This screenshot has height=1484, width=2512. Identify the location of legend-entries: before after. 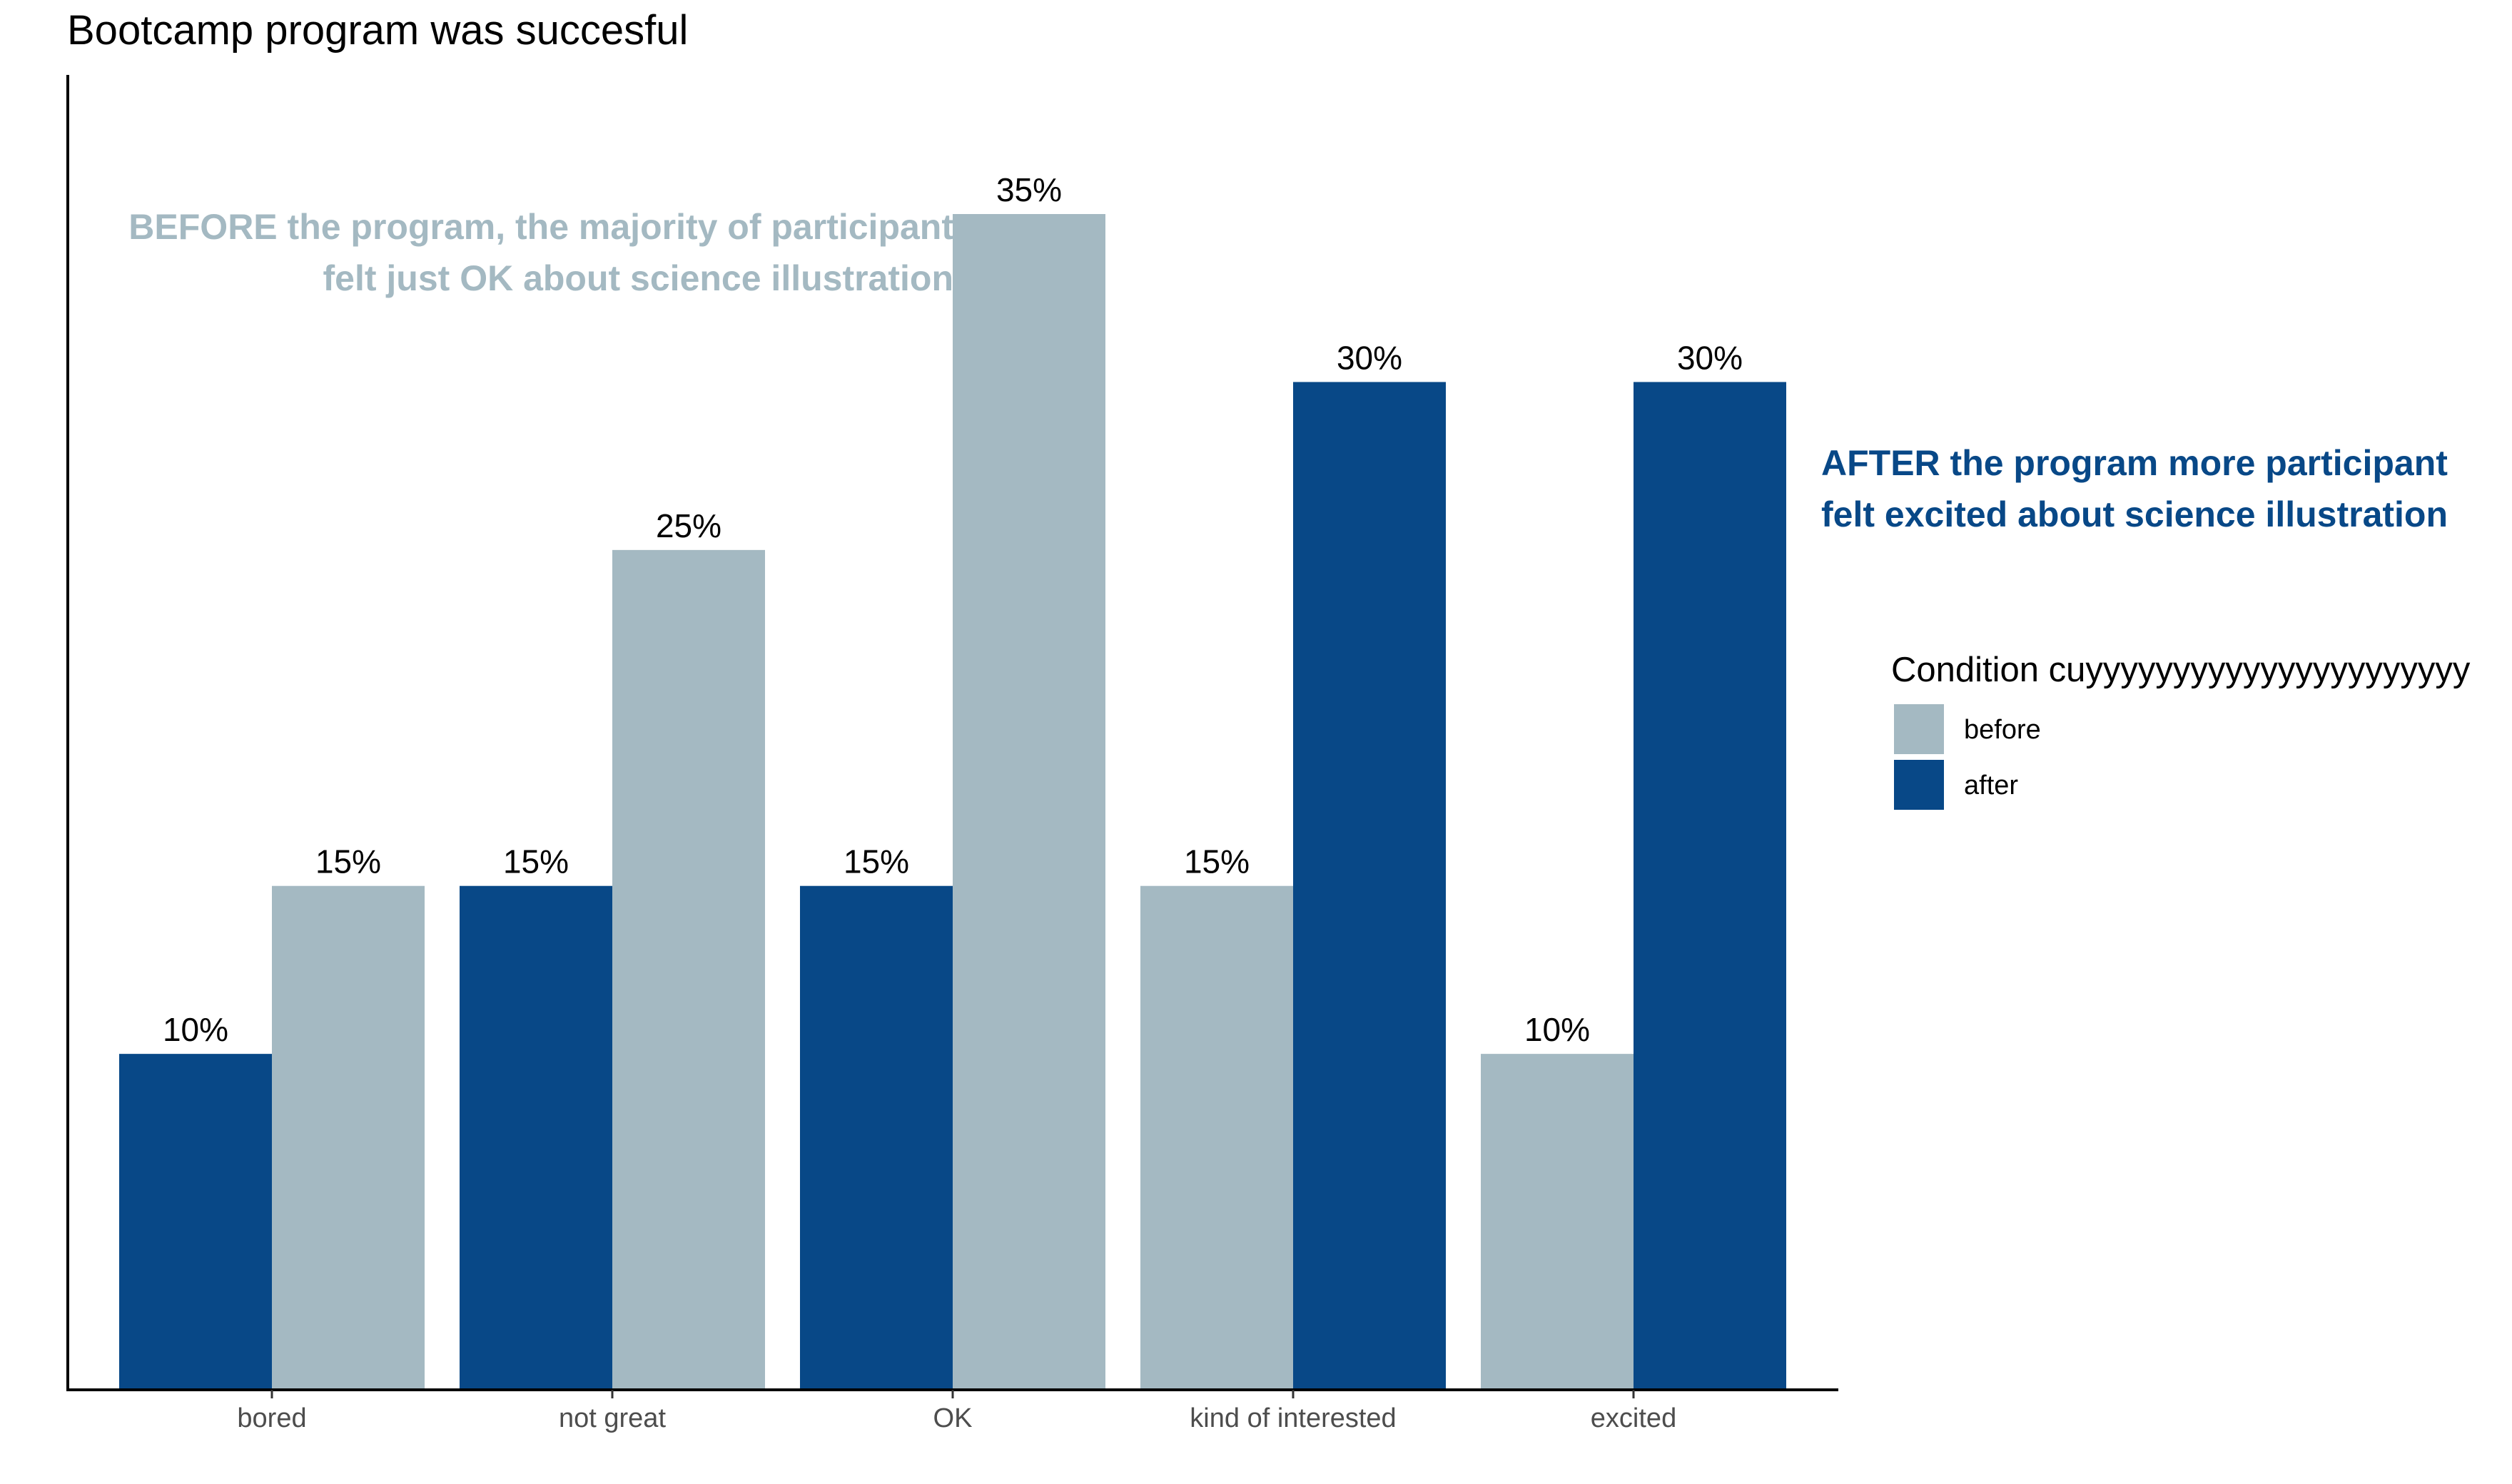
(1967, 757).